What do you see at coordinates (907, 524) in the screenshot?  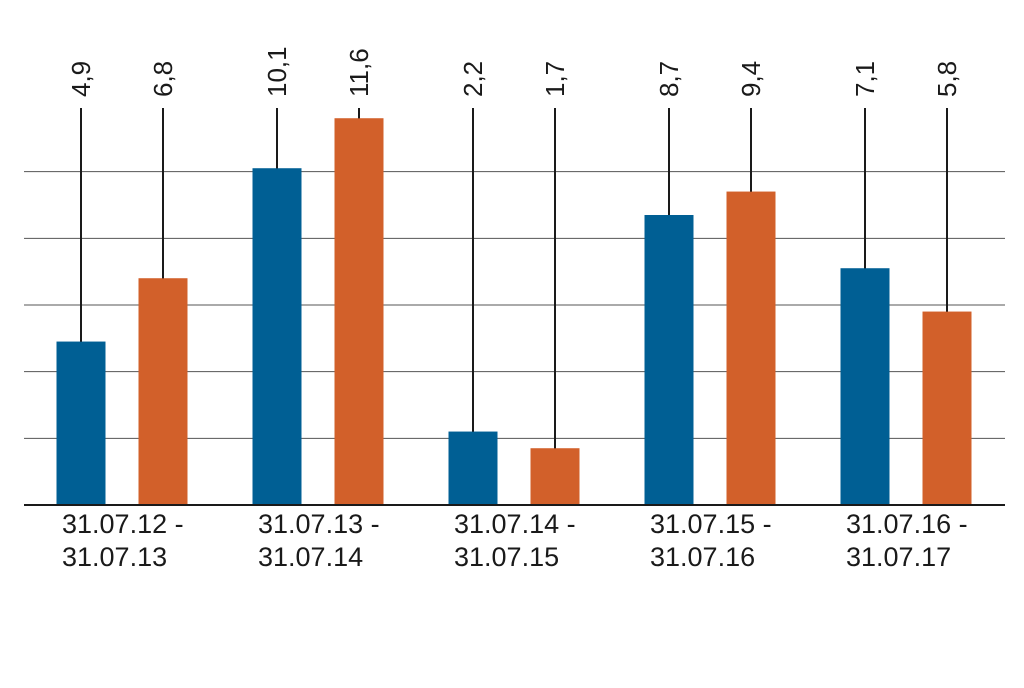 I see `category-label-c5-line1: 31.07.16 -` at bounding box center [907, 524].